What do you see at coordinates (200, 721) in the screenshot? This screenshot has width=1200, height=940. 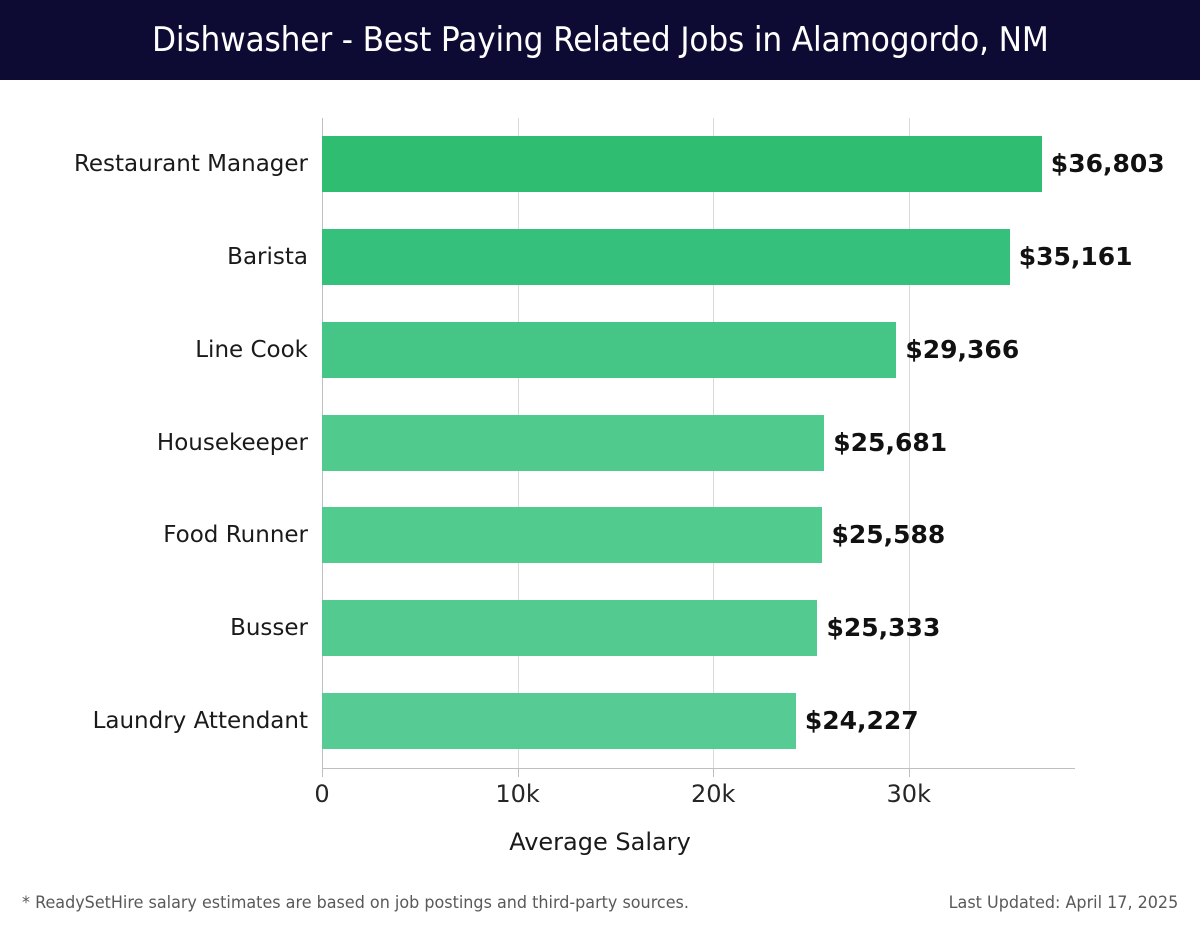 I see `y-axis-category-label: Laundry Attendant` at bounding box center [200, 721].